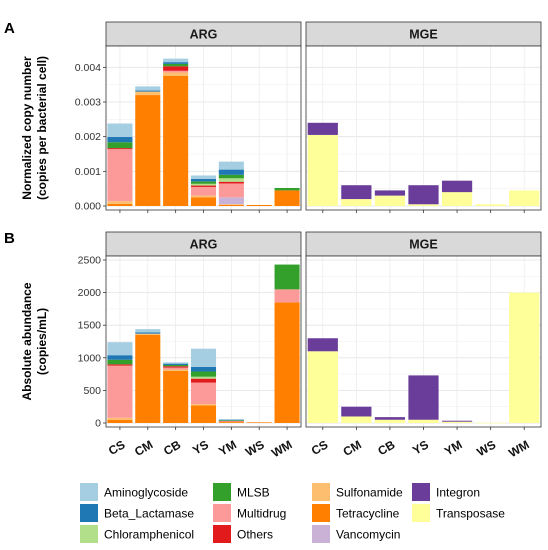 The image size is (548, 550). Describe the element at coordinates (98, 424) in the screenshot. I see `y-tick-label: 0` at that location.